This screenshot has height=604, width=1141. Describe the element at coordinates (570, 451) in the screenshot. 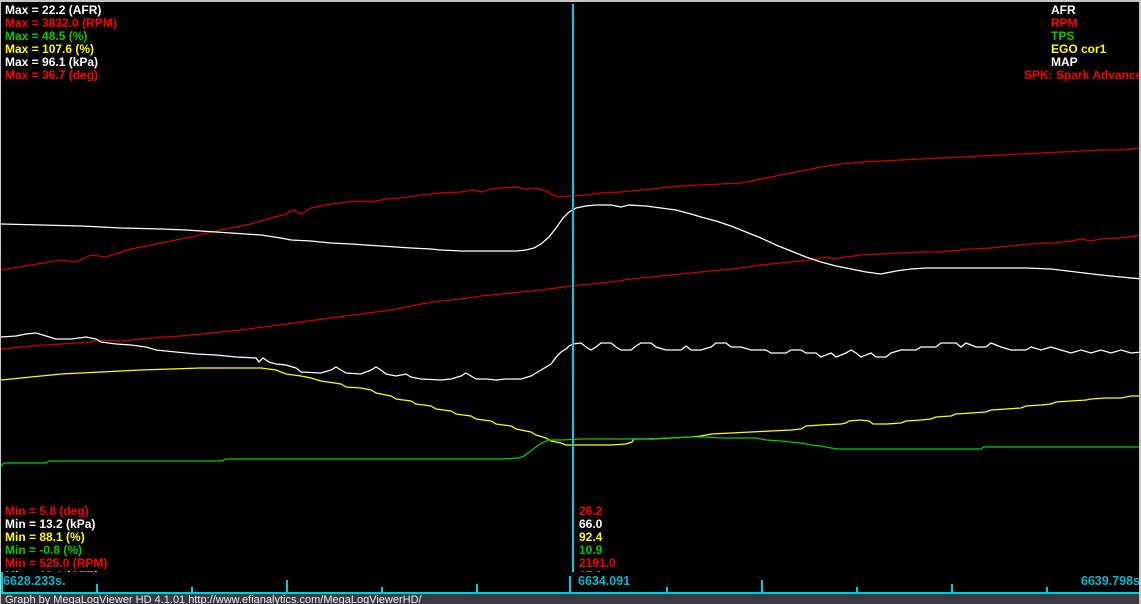

I see `trace-tps` at that location.